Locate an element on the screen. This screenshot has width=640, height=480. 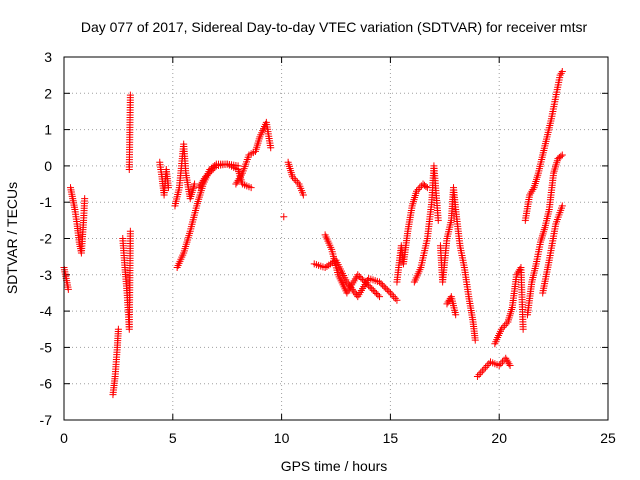
y-tick-label: -6 is located at coordinates (46, 384).